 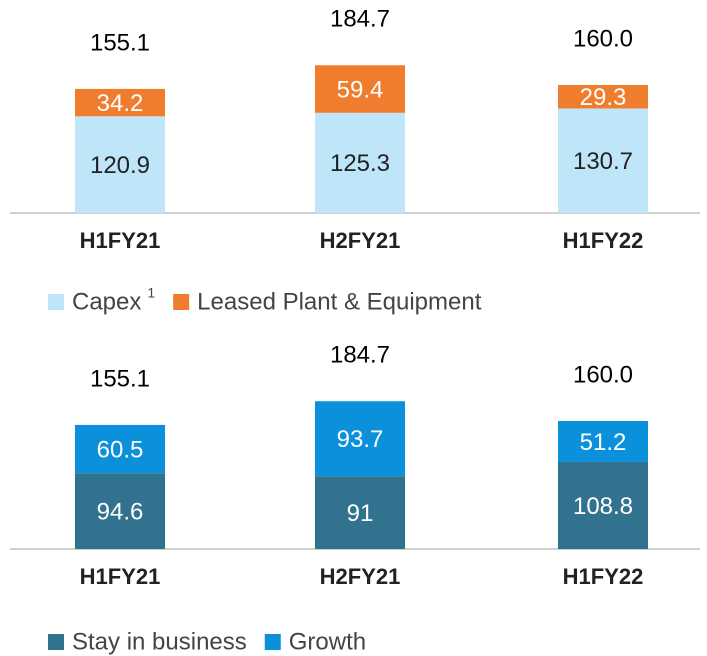 I want to click on legend-footnote: 1, so click(x=151, y=293).